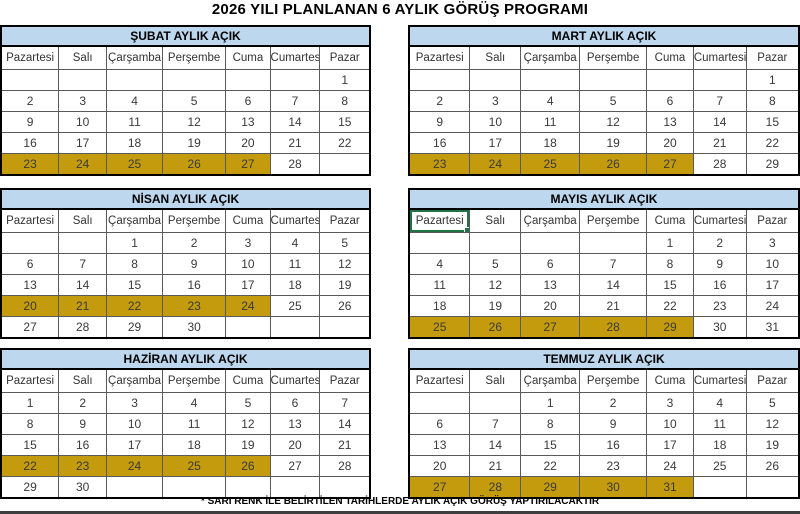  I want to click on day-cell: 22, so click(670, 306).